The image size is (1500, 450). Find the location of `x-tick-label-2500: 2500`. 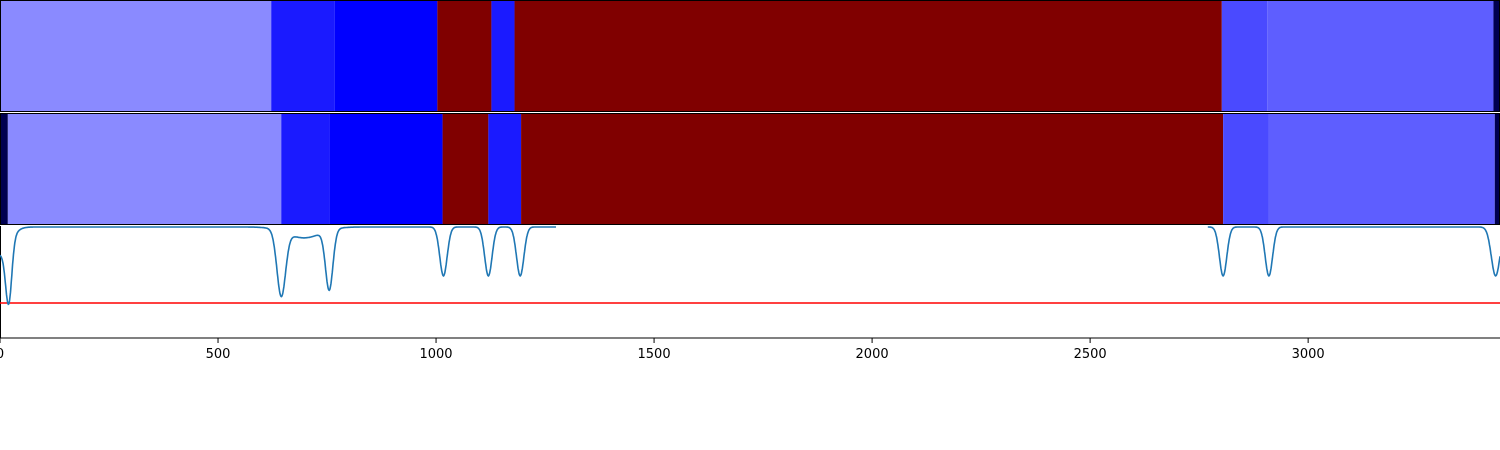

x-tick-label-2500: 2500 is located at coordinates (1090, 354).